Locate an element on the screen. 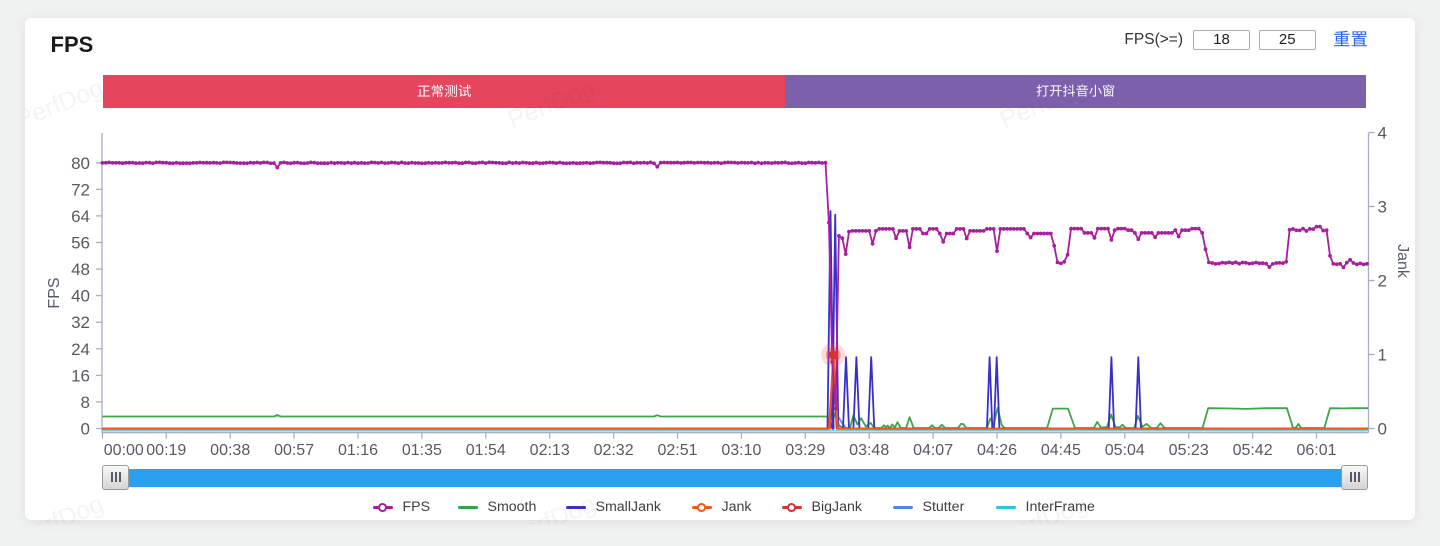 The height and width of the screenshot is (546, 1440). svg-text: 01:16 is located at coordinates (358, 450).